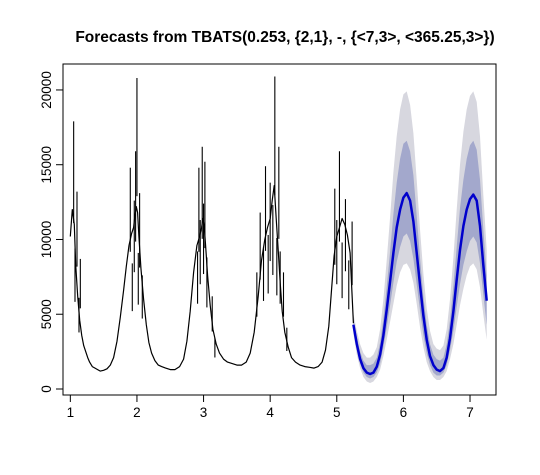 This screenshot has width=540, height=475. What do you see at coordinates (46, 389) in the screenshot?
I see `y-tick-label: 0` at bounding box center [46, 389].